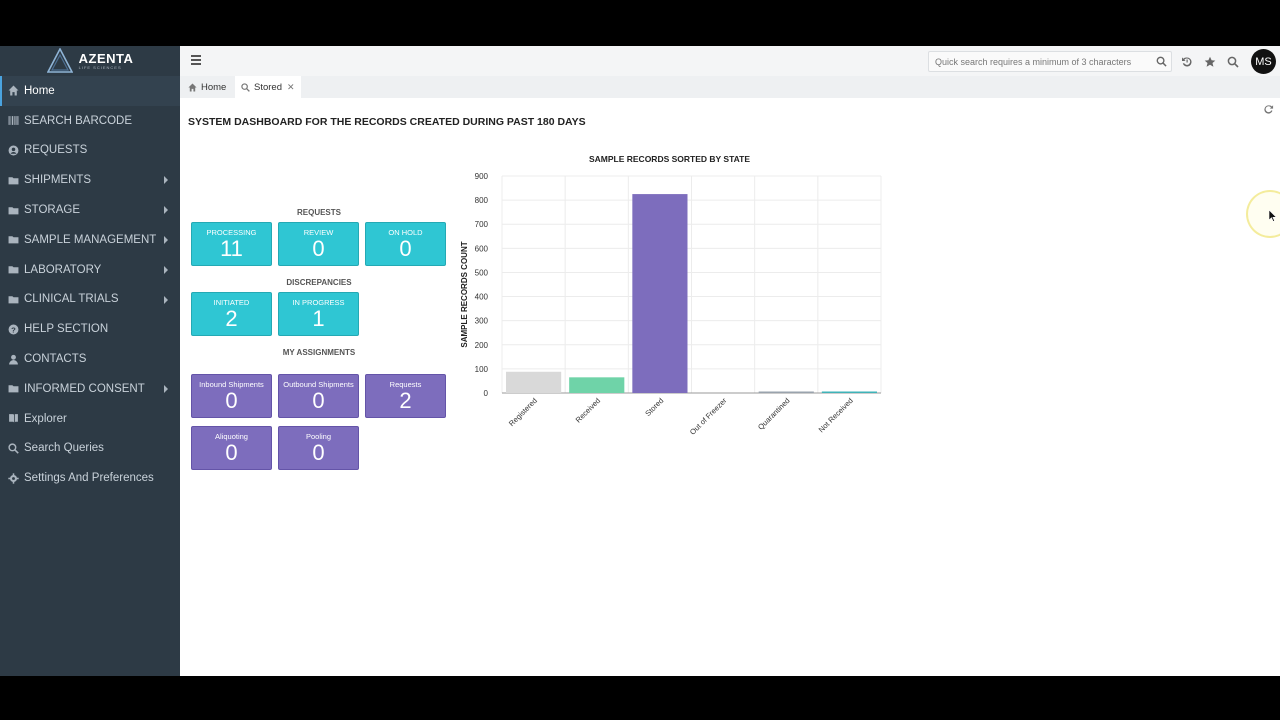 The image size is (1280, 720). Describe the element at coordinates (405, 232) in the screenshot. I see `tile-label: ON HOLD` at that location.